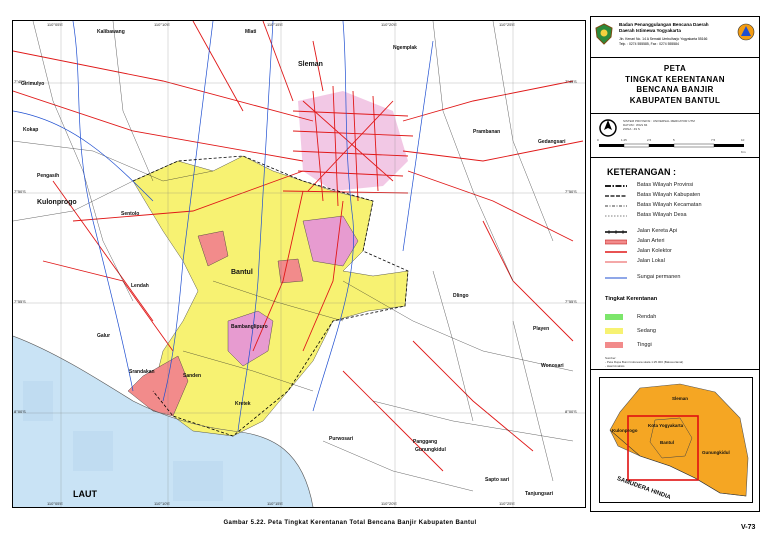 Image resolution: width=768 pixels, height=544 pixels. Describe the element at coordinates (140, 286) in the screenshot. I see `place-label: Lendah` at that location.